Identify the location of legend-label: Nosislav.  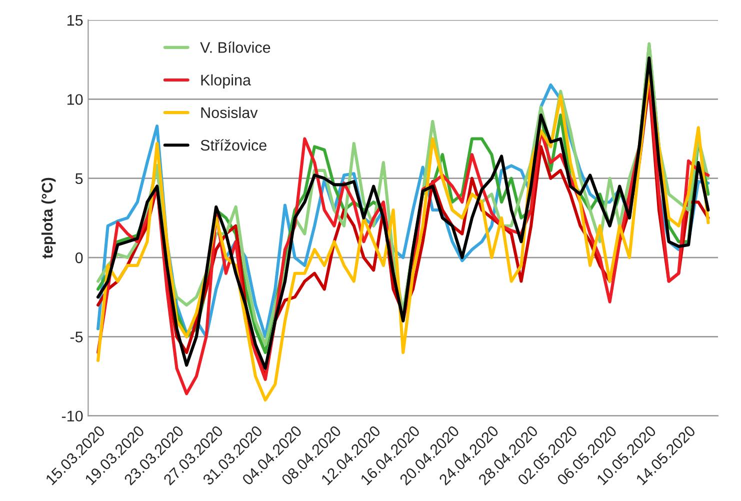
(229, 112).